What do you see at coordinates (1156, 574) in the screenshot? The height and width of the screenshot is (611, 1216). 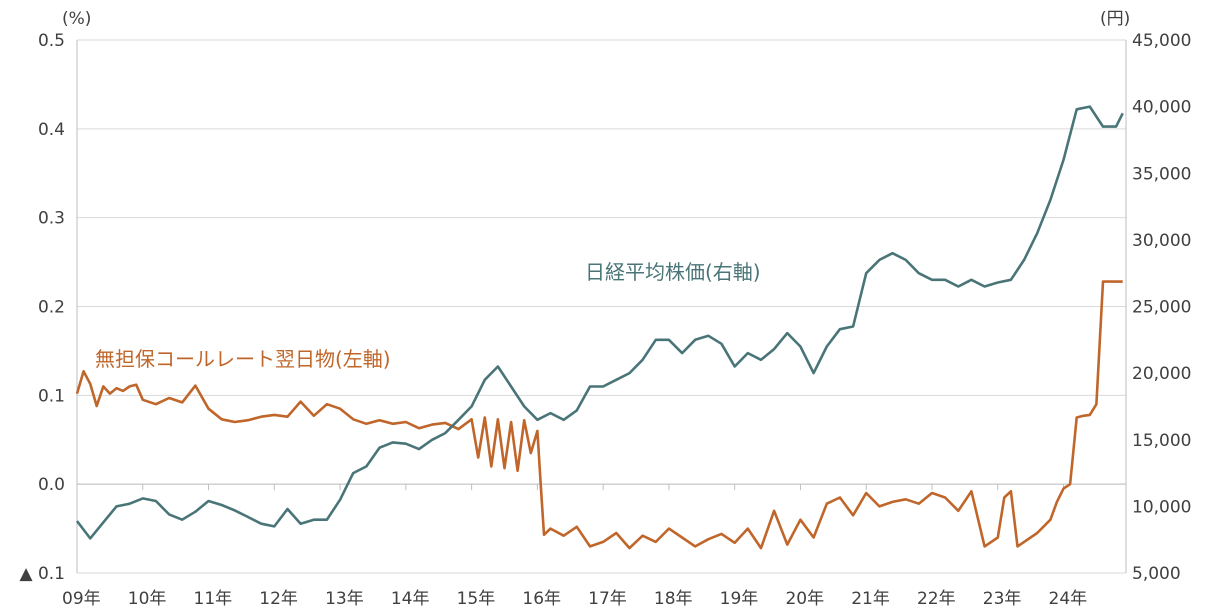 I see `right-tick-label: 5,000` at bounding box center [1156, 574].